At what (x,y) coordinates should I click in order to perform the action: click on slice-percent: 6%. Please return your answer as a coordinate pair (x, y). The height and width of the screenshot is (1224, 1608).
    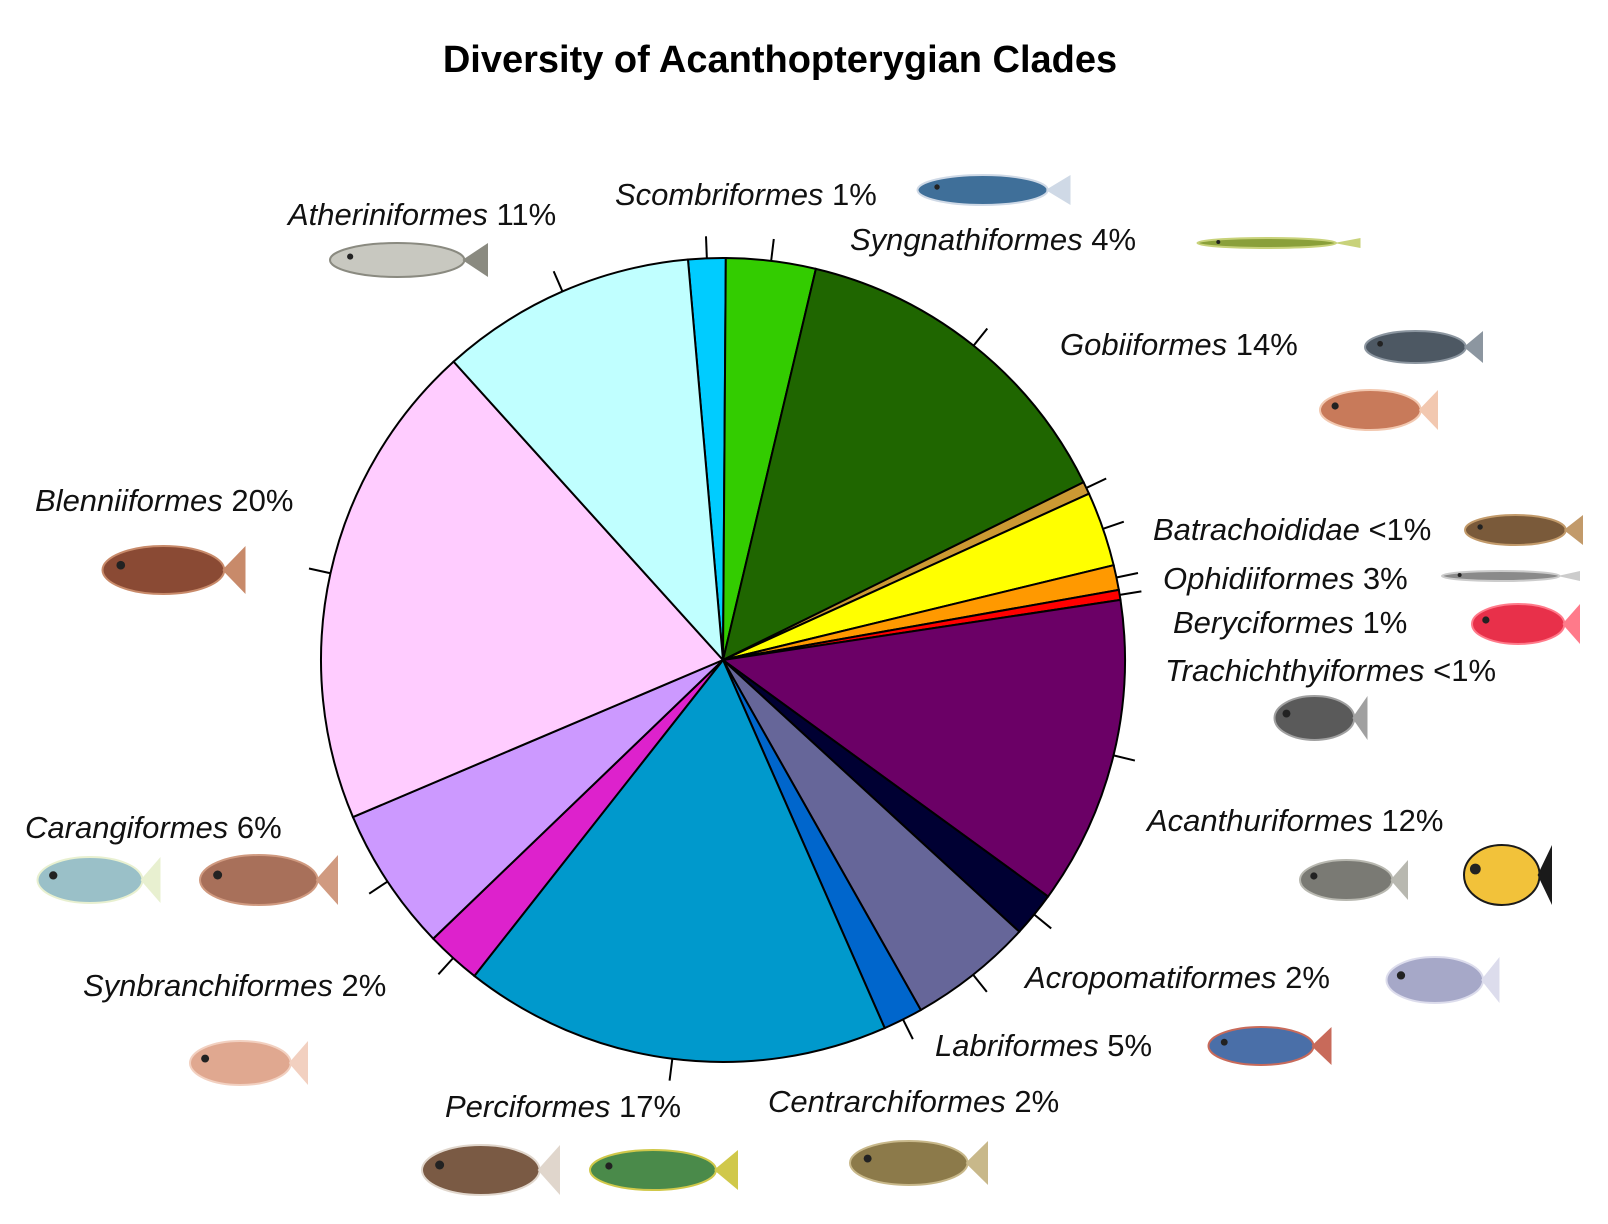
    Looking at the image, I should click on (254, 827).